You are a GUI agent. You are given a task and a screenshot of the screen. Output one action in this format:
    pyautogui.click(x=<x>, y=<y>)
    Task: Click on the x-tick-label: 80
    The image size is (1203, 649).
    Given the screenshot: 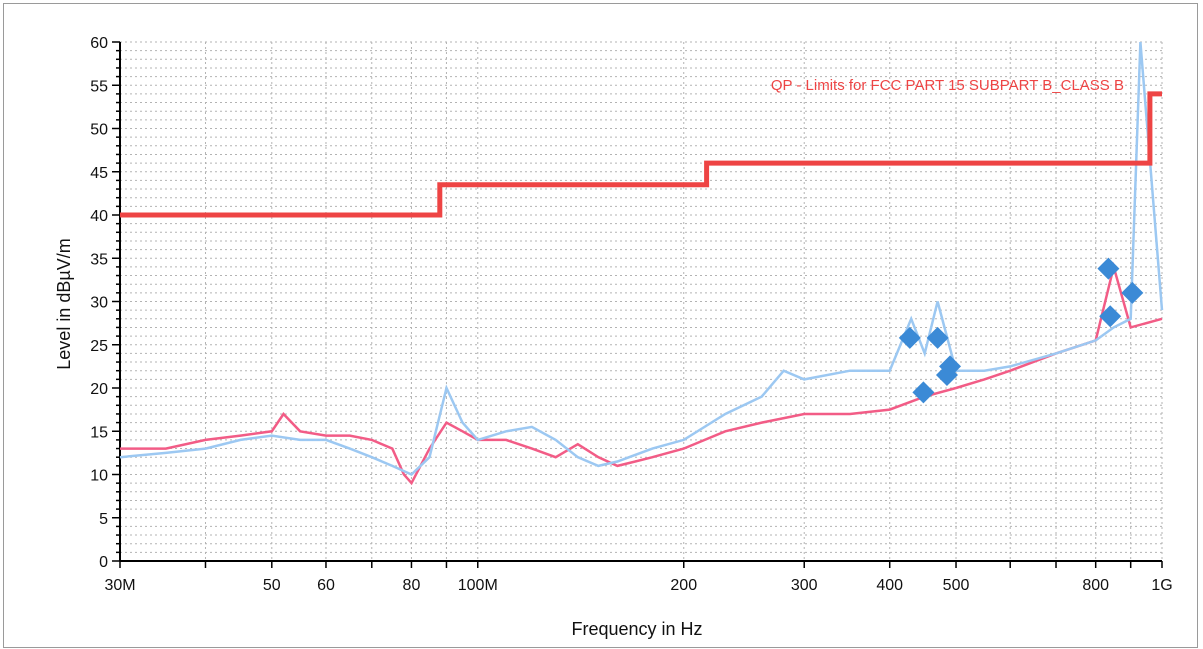 What is the action you would take?
    pyautogui.click(x=412, y=585)
    